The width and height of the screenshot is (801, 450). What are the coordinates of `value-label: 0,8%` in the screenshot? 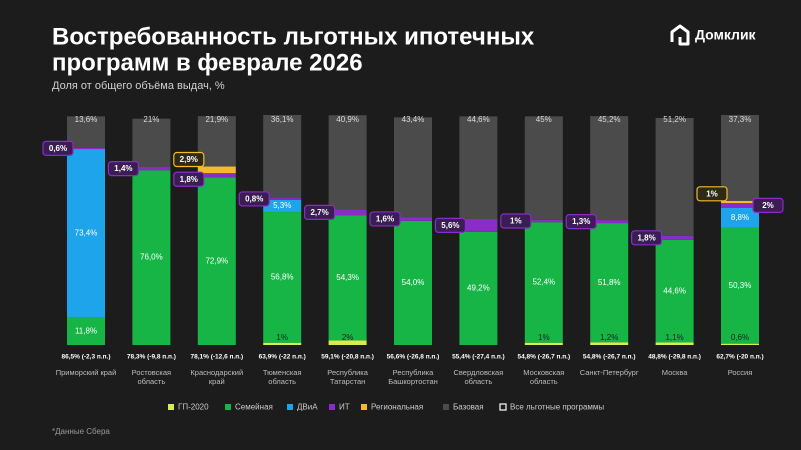 It's located at (254, 199).